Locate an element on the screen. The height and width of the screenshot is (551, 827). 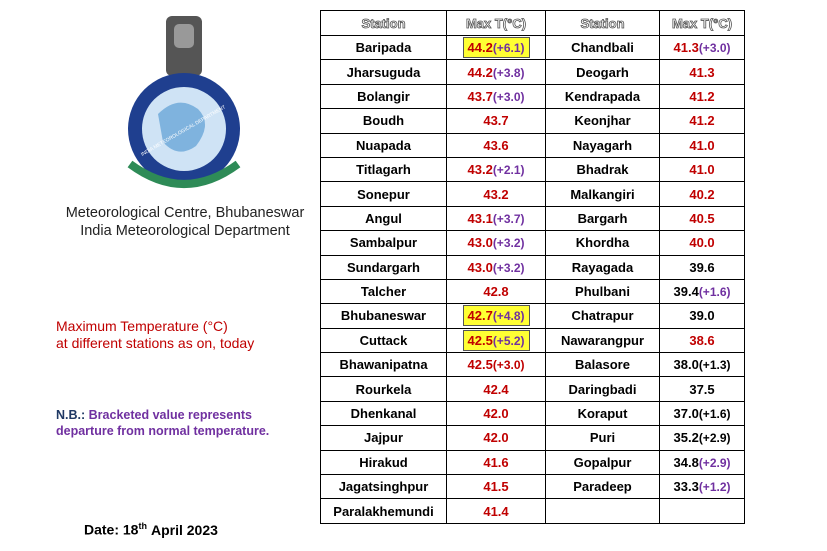
temp-wrap: 39.0 is located at coordinates (701, 315).